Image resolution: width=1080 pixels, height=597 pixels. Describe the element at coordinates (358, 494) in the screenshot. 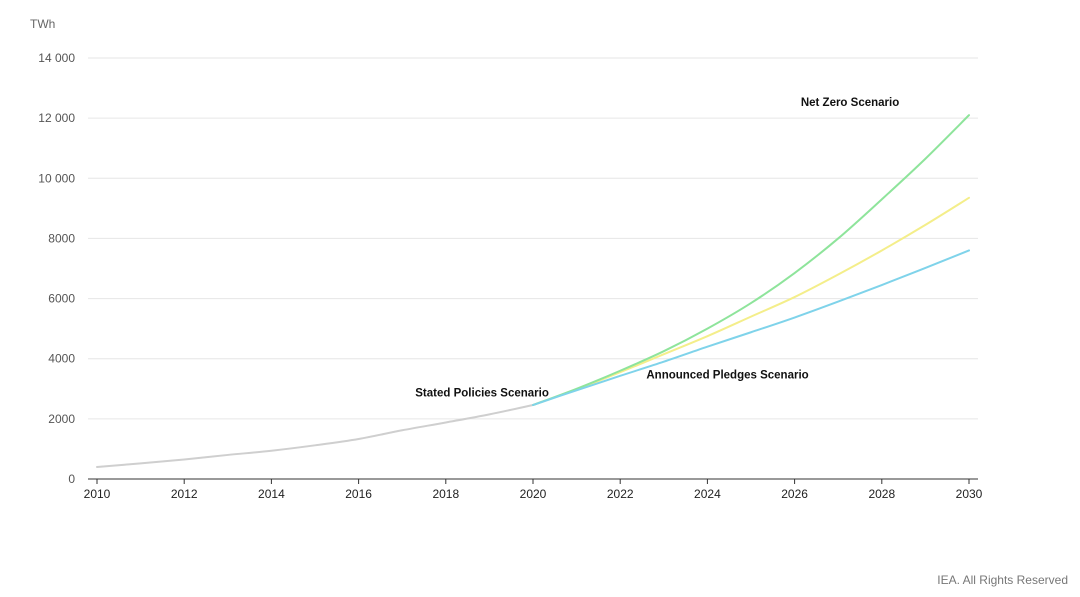

I see `x-tick-label-3: 2016` at that location.